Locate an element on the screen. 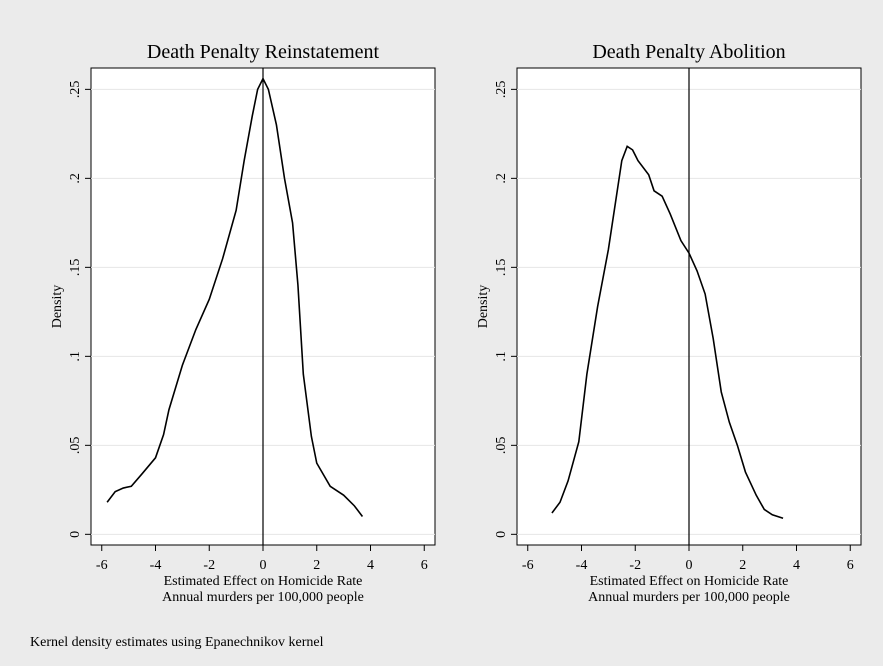  chart-title: Death Penalty Reinstatement is located at coordinates (263, 52).